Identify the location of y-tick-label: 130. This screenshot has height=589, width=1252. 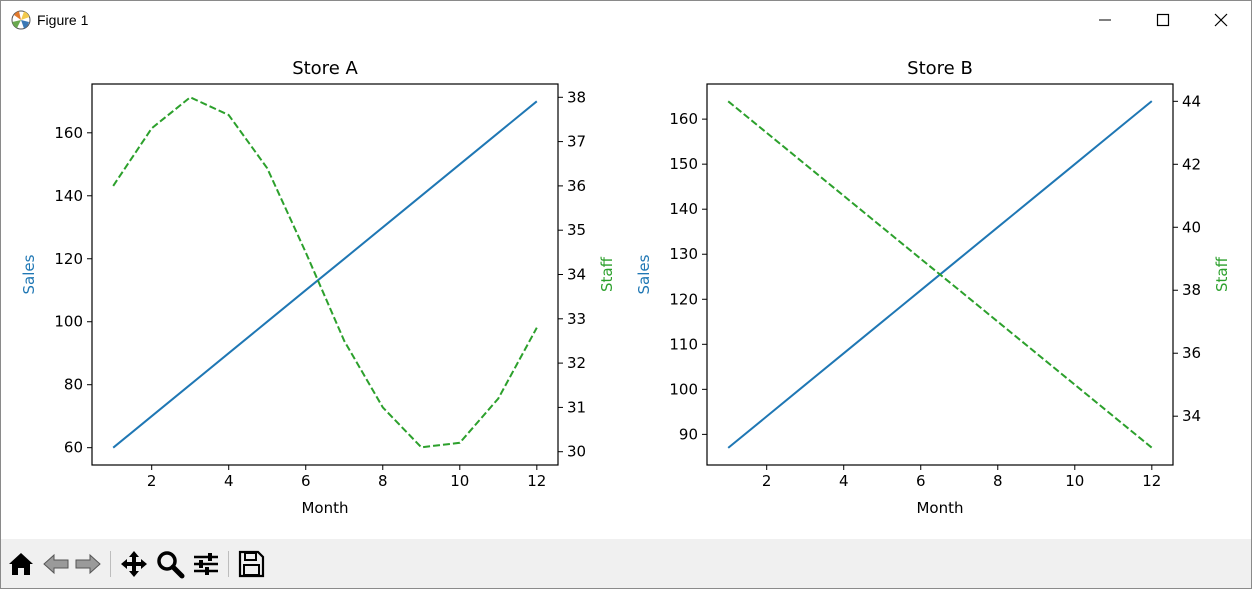
(683, 254).